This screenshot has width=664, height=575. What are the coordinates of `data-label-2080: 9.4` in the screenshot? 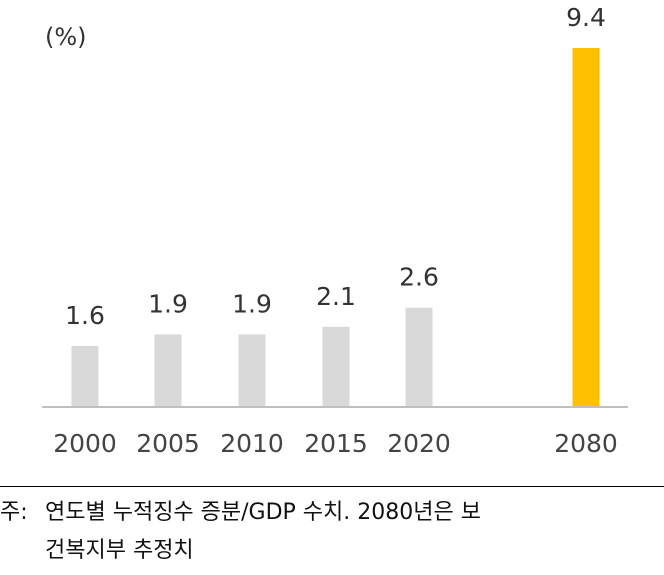 It's located at (586, 17).